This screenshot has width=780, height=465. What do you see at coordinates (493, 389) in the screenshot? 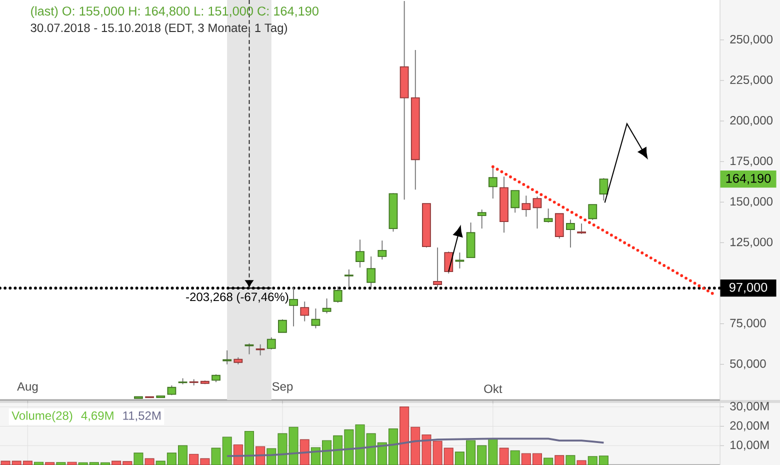
I see `x-tick-label: Okt` at bounding box center [493, 389].